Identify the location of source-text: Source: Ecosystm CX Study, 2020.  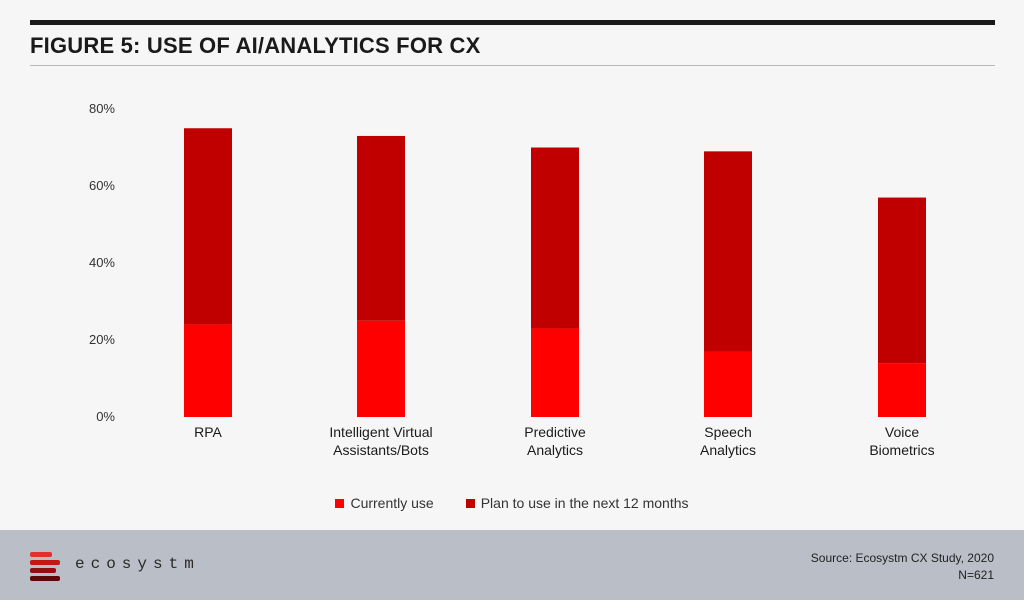
(902, 558).